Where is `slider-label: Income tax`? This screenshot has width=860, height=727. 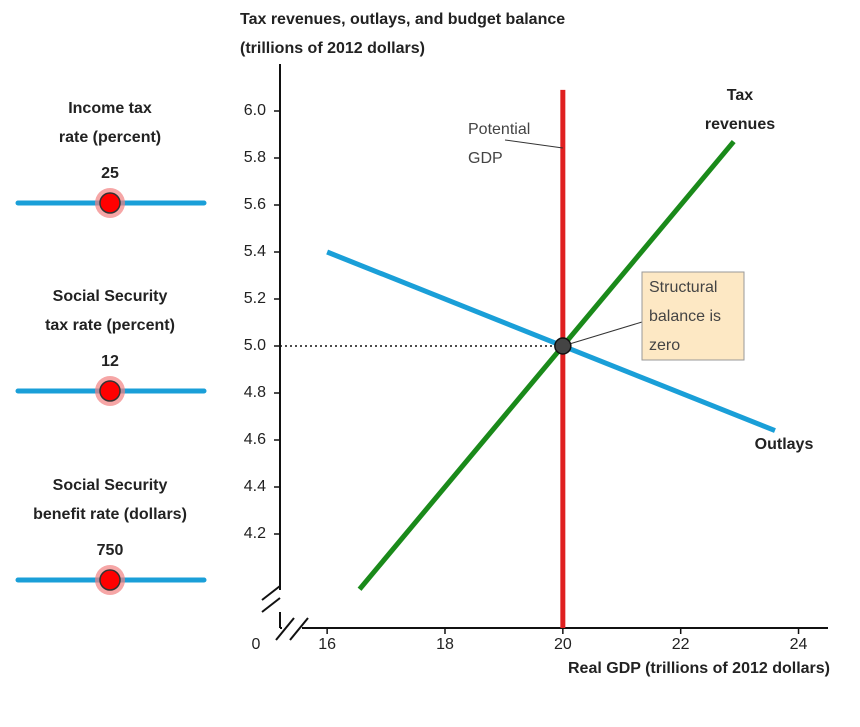 slider-label: Income tax is located at coordinates (110, 108).